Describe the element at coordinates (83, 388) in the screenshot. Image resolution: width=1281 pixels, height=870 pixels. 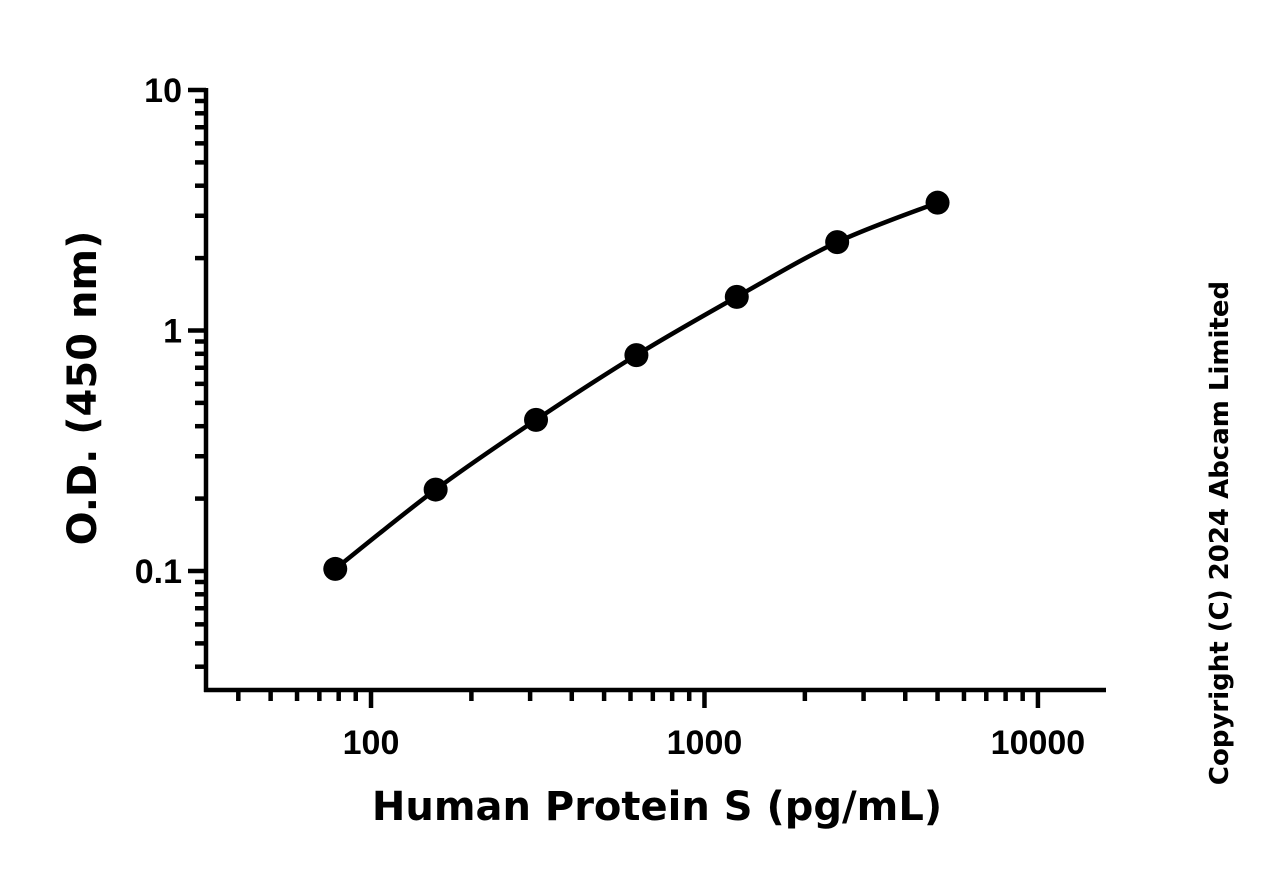
I see `y-axis-title: O.D. (450 nm)` at that location.